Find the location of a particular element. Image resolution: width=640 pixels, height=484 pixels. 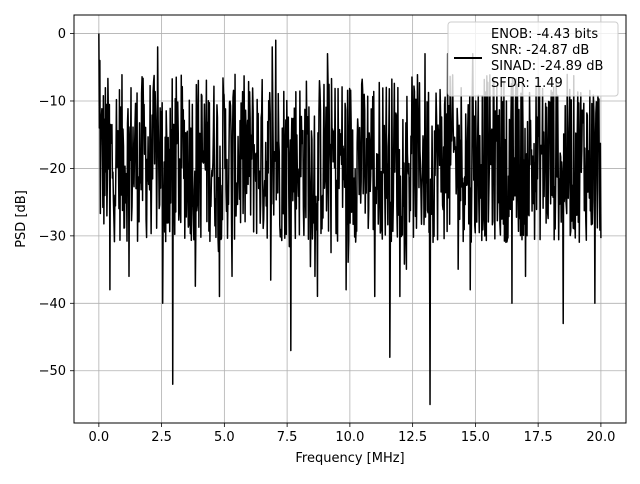

legend-snr: SNR: -24.87 dB is located at coordinates (540, 50).